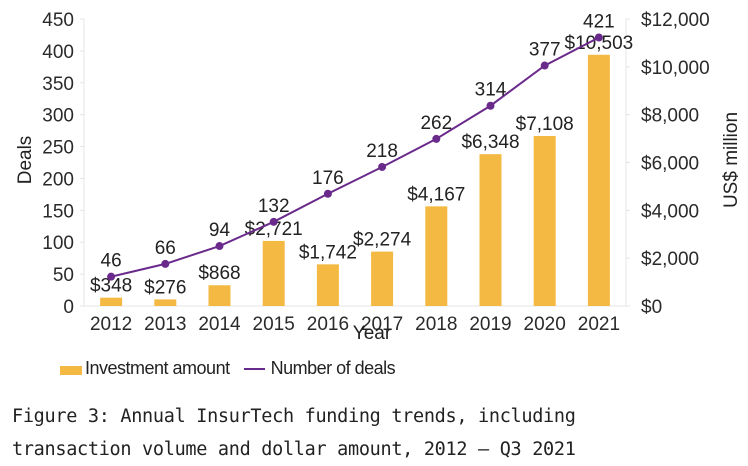  Describe the element at coordinates (274, 324) in the screenshot. I see `x-tick-label: 2015` at that location.